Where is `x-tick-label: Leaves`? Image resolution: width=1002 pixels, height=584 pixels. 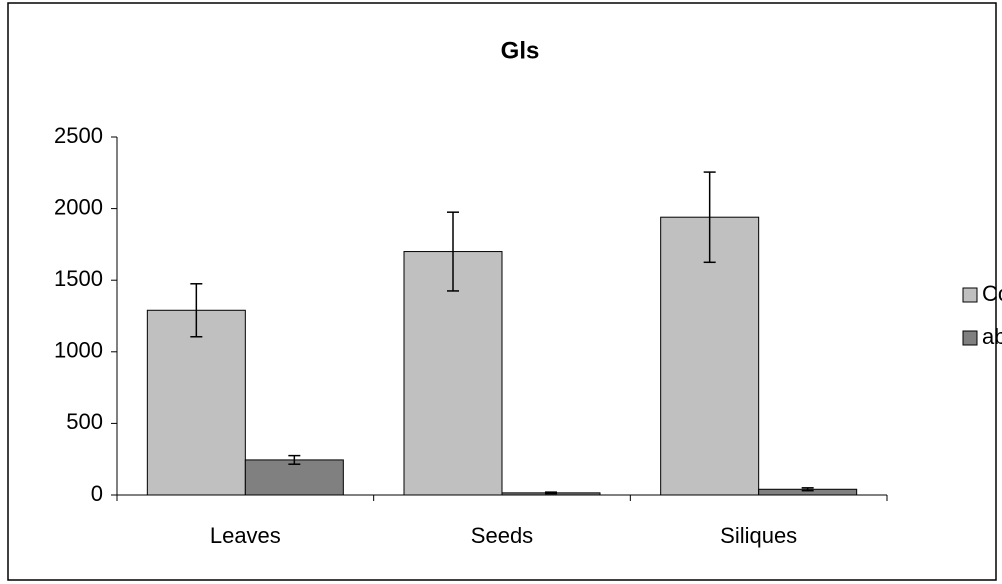
x-tick-label: Leaves is located at coordinates (245, 535).